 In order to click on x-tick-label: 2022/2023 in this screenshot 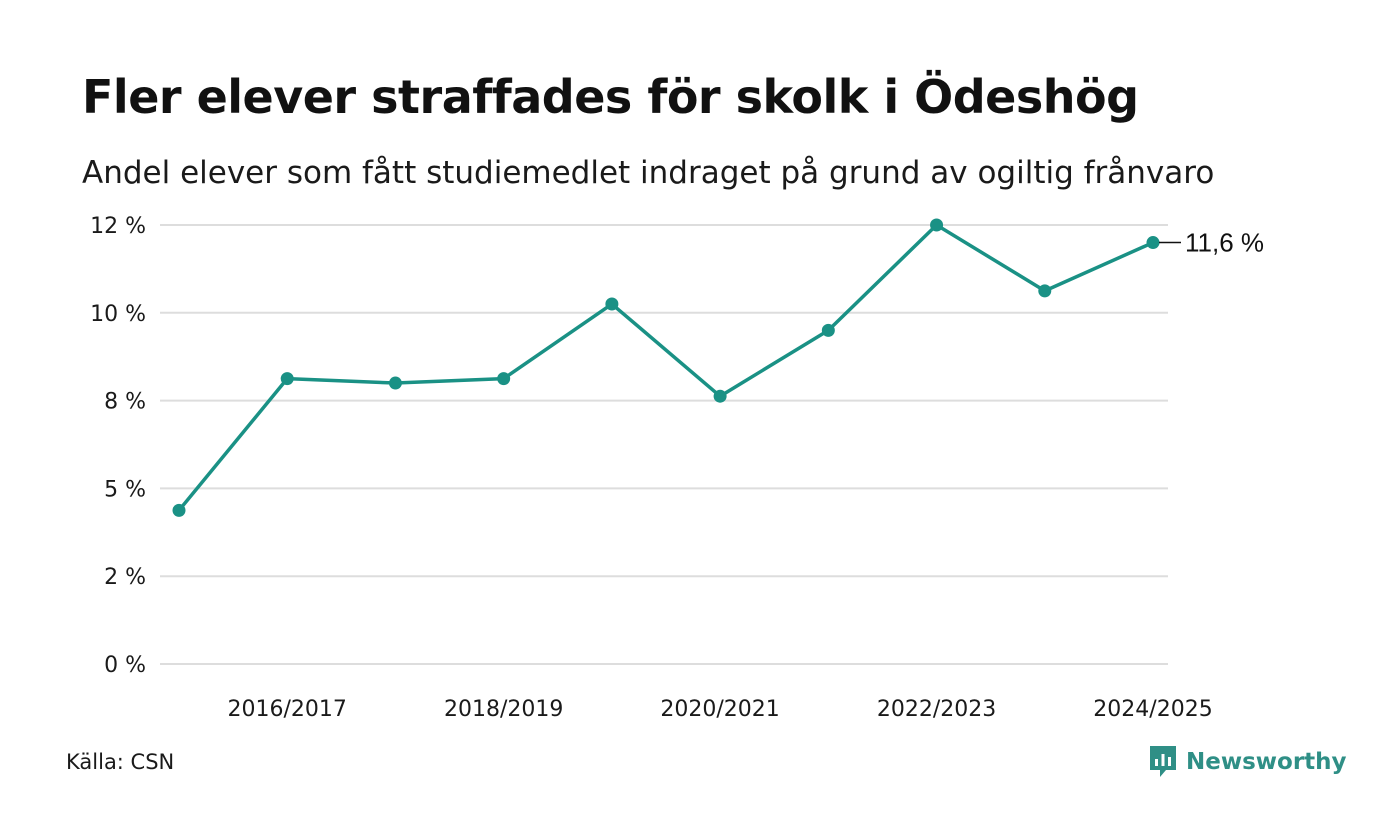, I will do `click(936, 709)`.